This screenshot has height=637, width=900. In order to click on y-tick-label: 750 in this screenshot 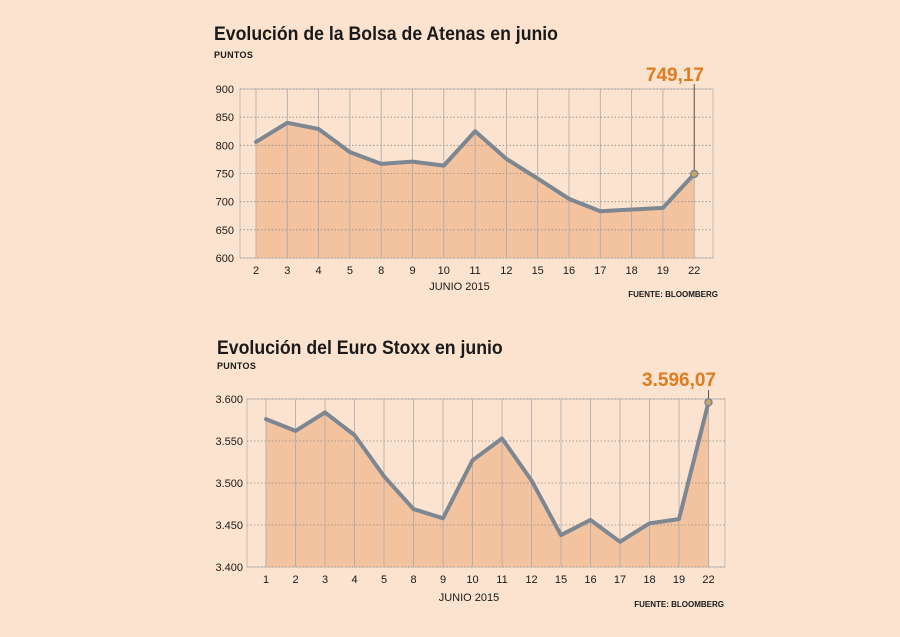, I will do `click(225, 175)`.